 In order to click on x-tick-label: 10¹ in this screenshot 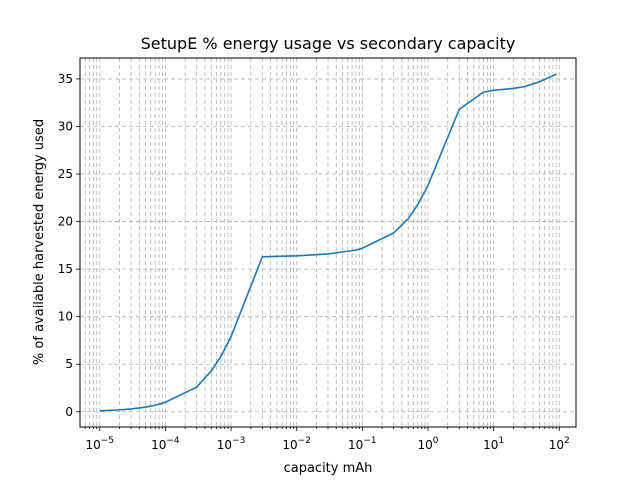, I will do `click(493, 444)`.